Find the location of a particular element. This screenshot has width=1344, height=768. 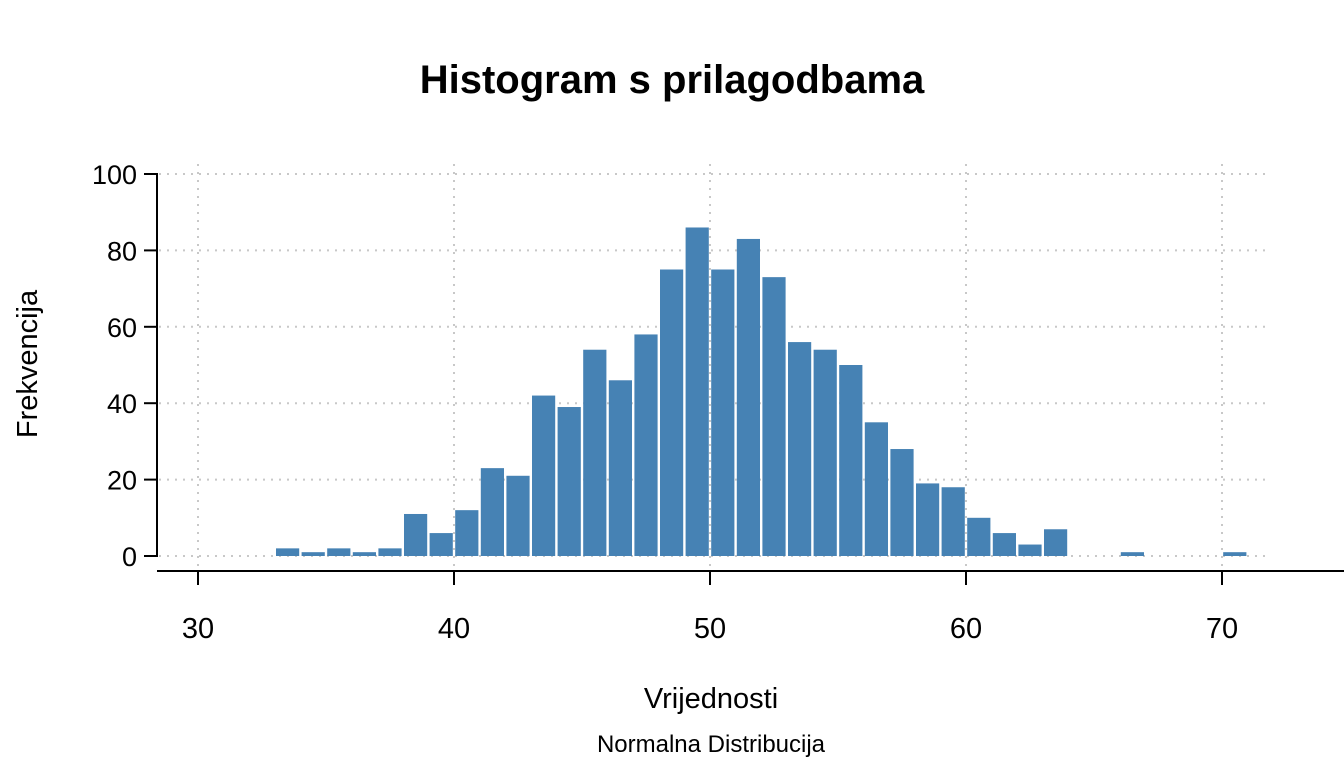

chart-title: Histogram s prilagodbama is located at coordinates (672, 80).